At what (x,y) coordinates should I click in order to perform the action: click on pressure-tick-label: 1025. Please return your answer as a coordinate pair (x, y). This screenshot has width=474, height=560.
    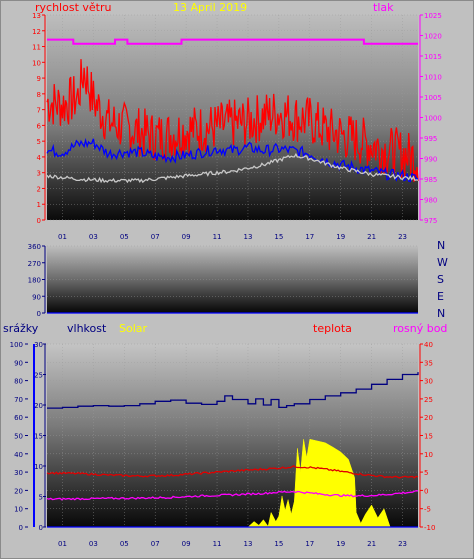
    Looking at the image, I should click on (433, 16).